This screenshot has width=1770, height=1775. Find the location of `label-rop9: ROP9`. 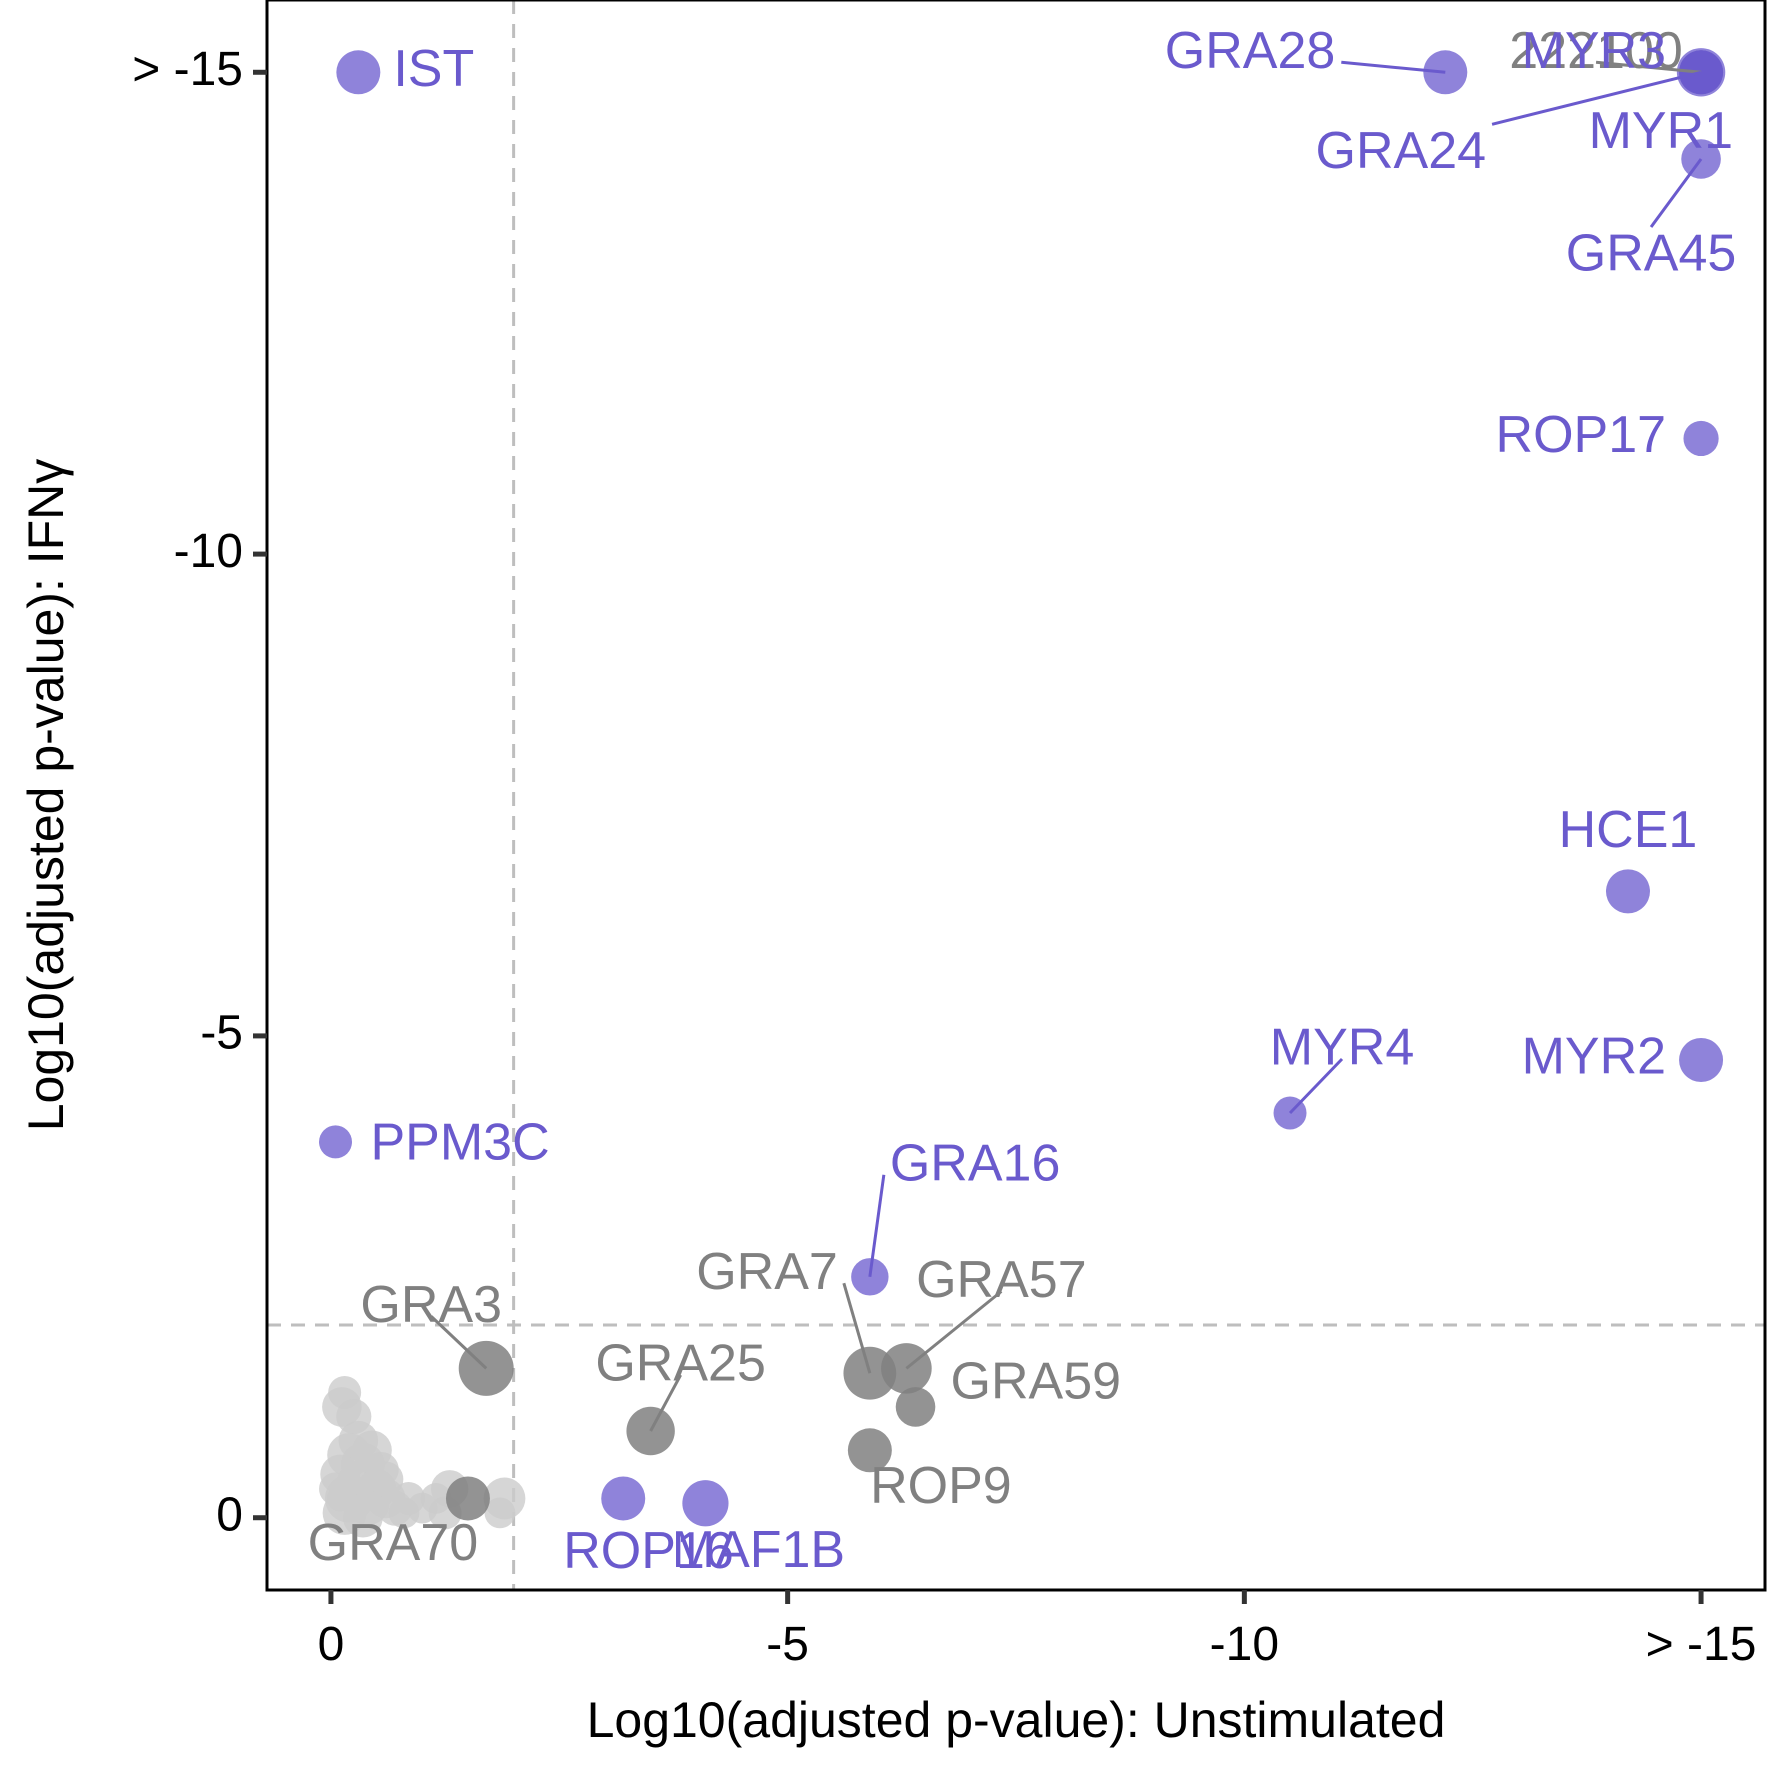

label-rop9: ROP9 is located at coordinates (941, 1486).